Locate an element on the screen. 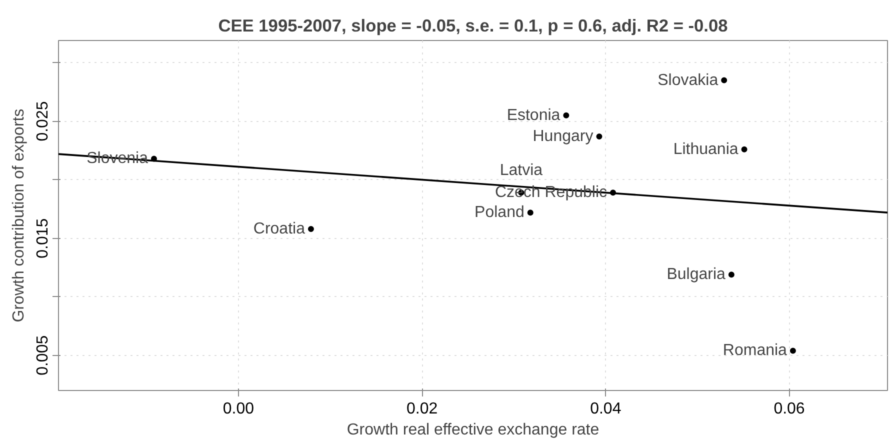  annotation: Romania is located at coordinates (755, 351).